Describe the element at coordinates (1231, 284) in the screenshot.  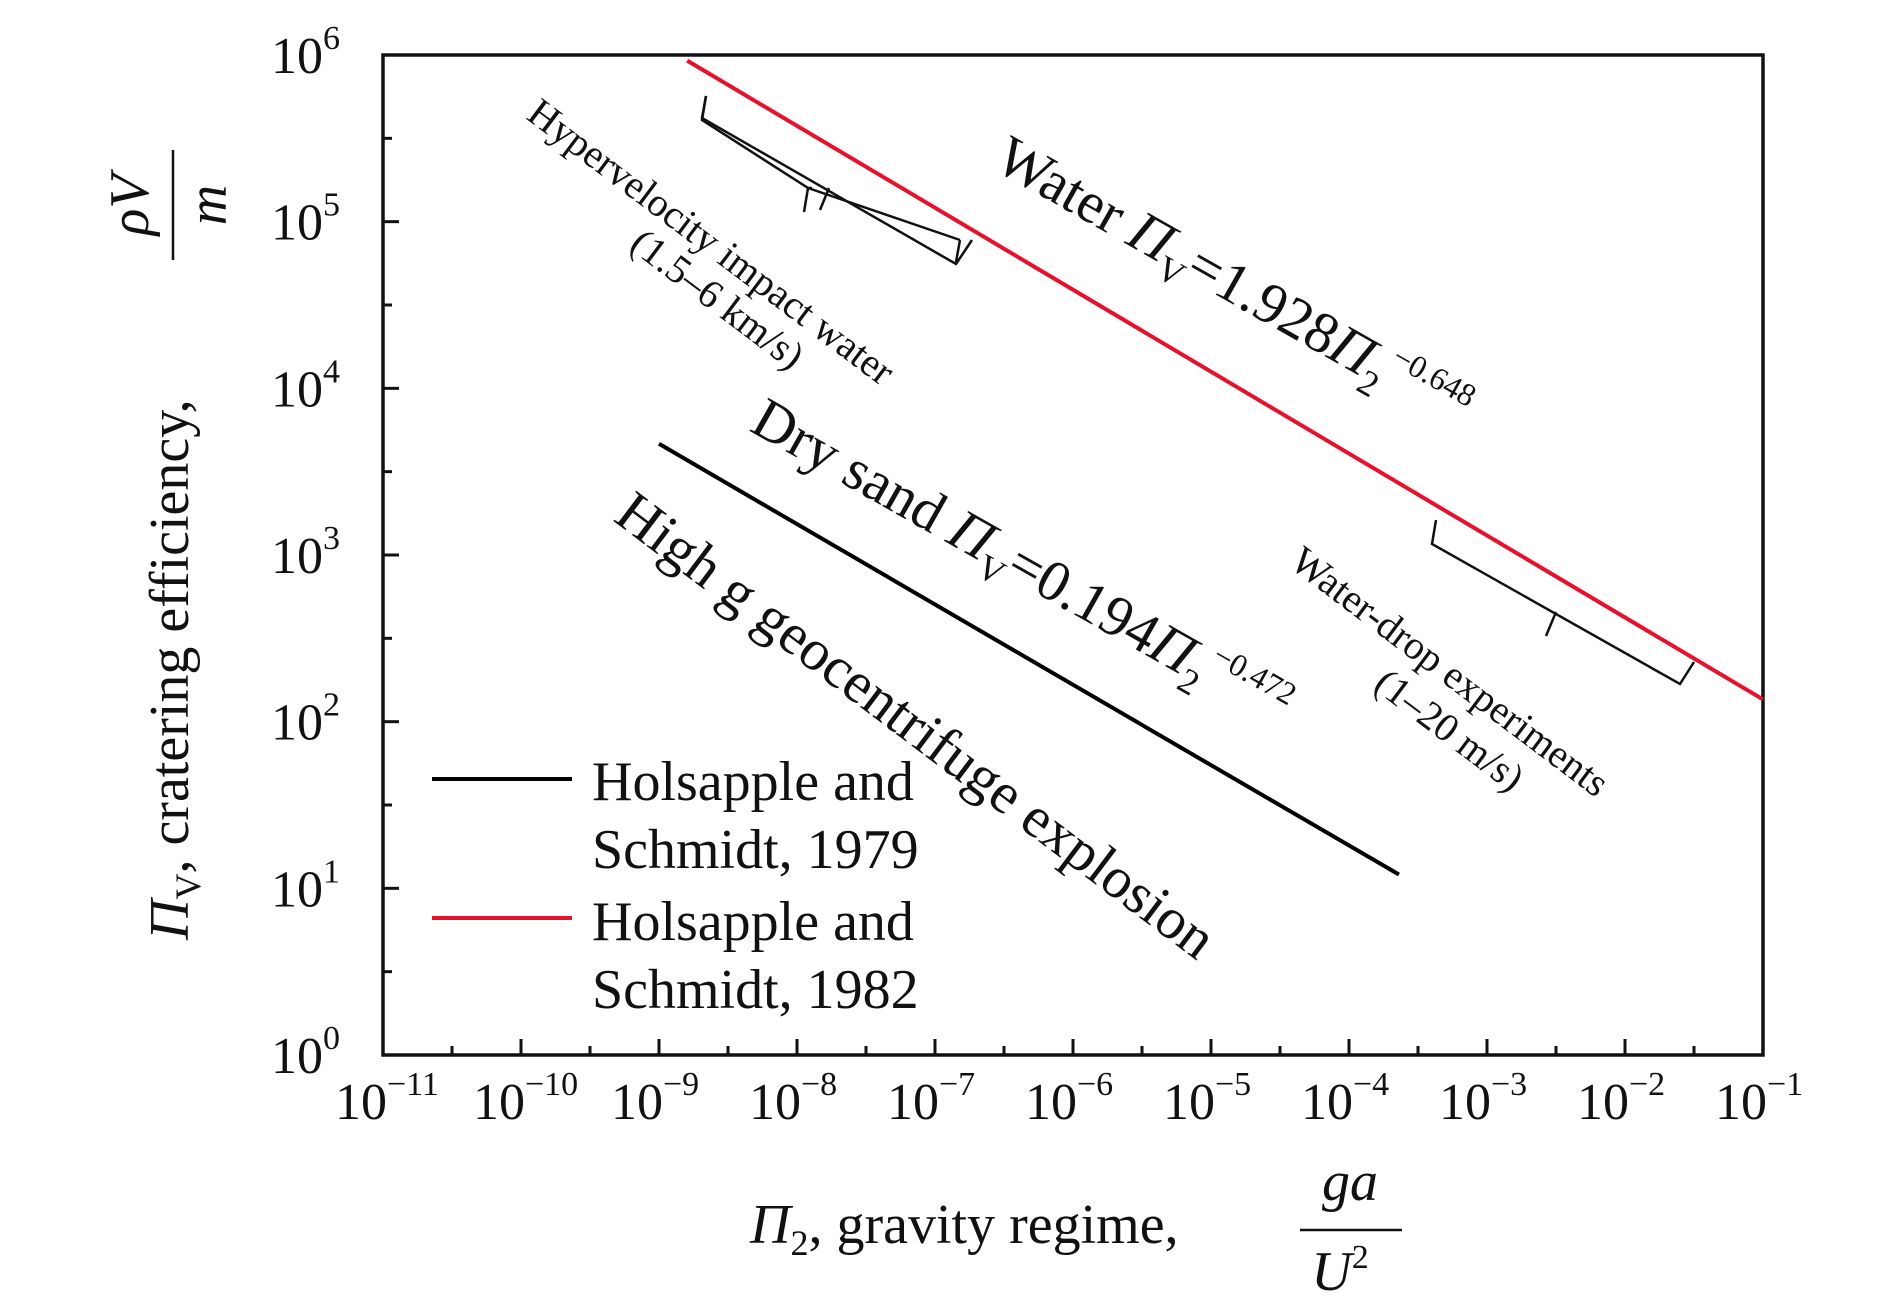
I see `water-equation: Water ΠV=1.928Π2−0.648` at that location.